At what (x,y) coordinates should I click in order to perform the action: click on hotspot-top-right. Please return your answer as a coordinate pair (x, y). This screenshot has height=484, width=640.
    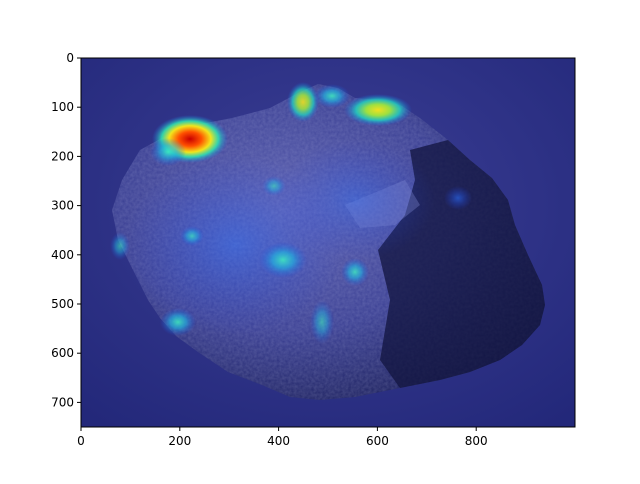
    Looking at the image, I should click on (378, 110).